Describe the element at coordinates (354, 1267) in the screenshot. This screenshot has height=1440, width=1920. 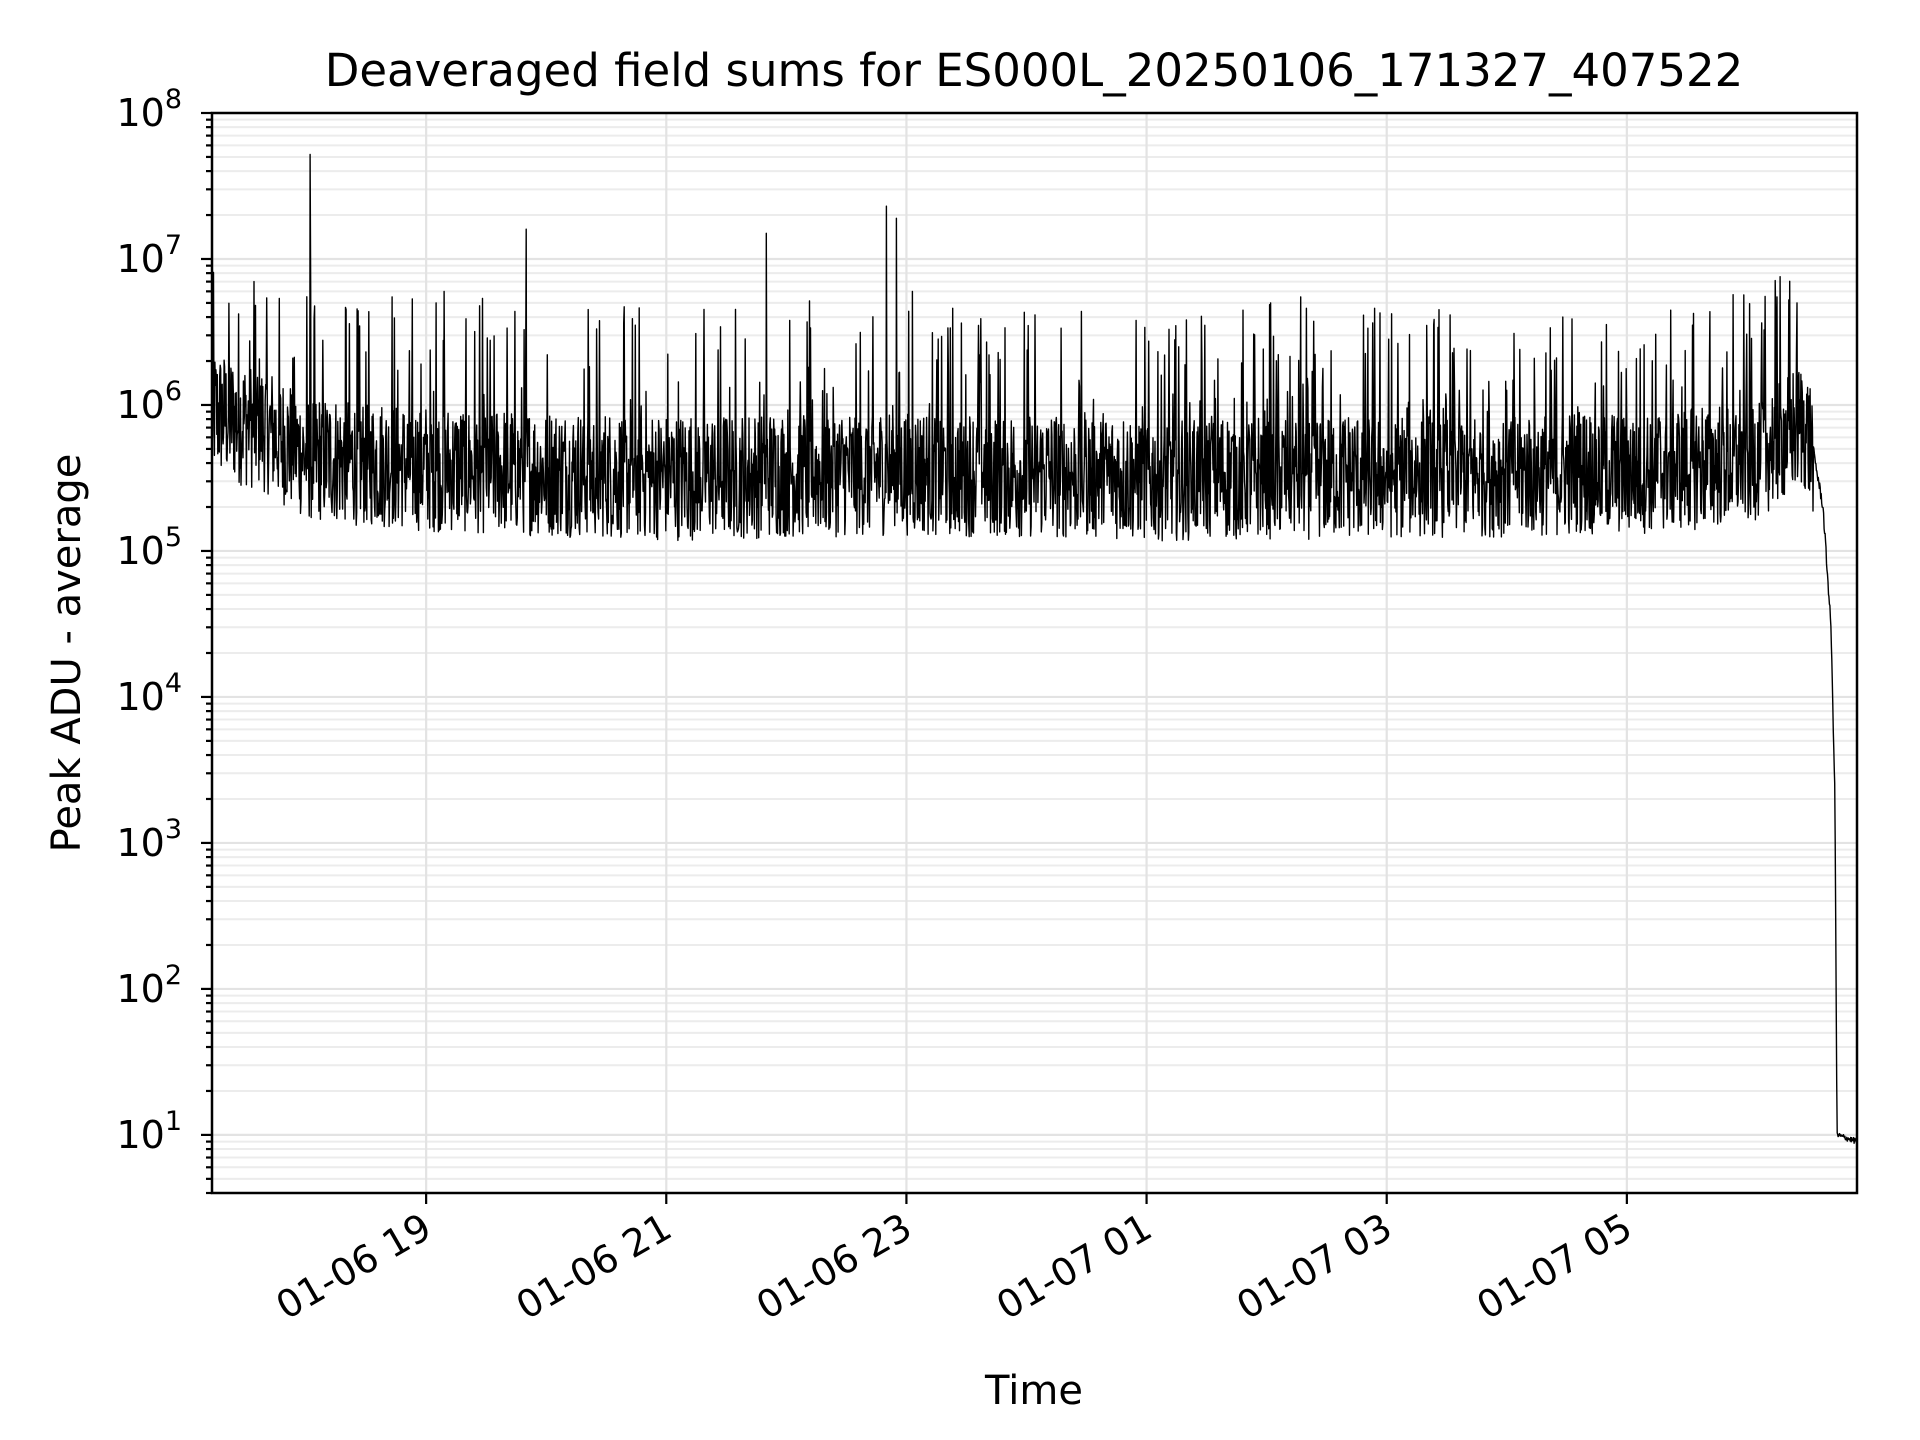
I see `x-tick-label: 01-06 19` at that location.